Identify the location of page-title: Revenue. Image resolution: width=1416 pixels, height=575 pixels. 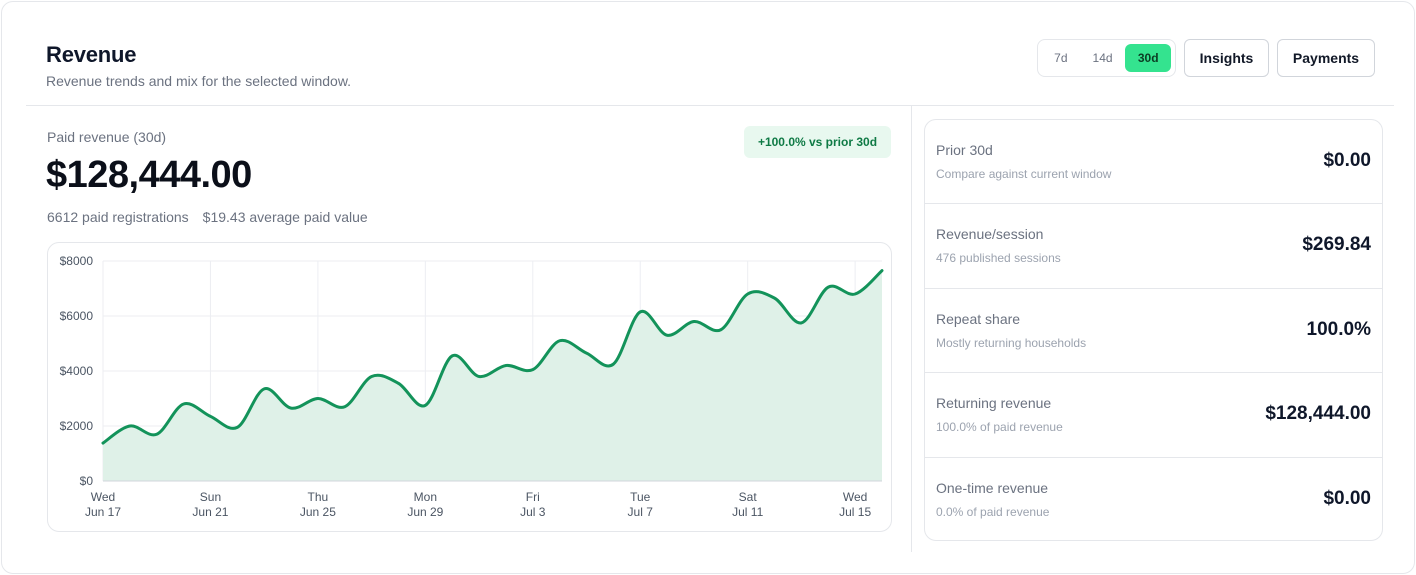
(91, 54).